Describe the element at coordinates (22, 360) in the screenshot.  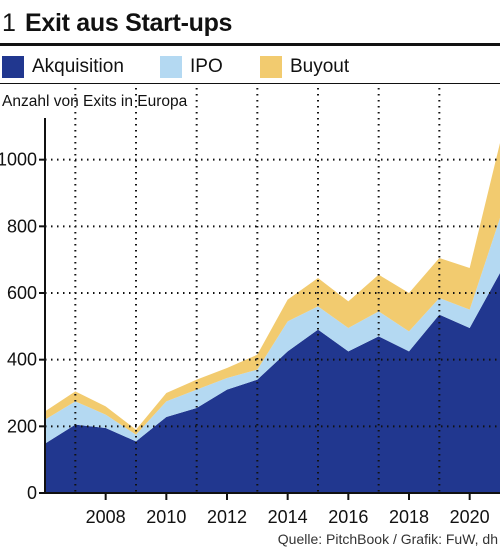
I see `y-tick-label-400: 400` at that location.